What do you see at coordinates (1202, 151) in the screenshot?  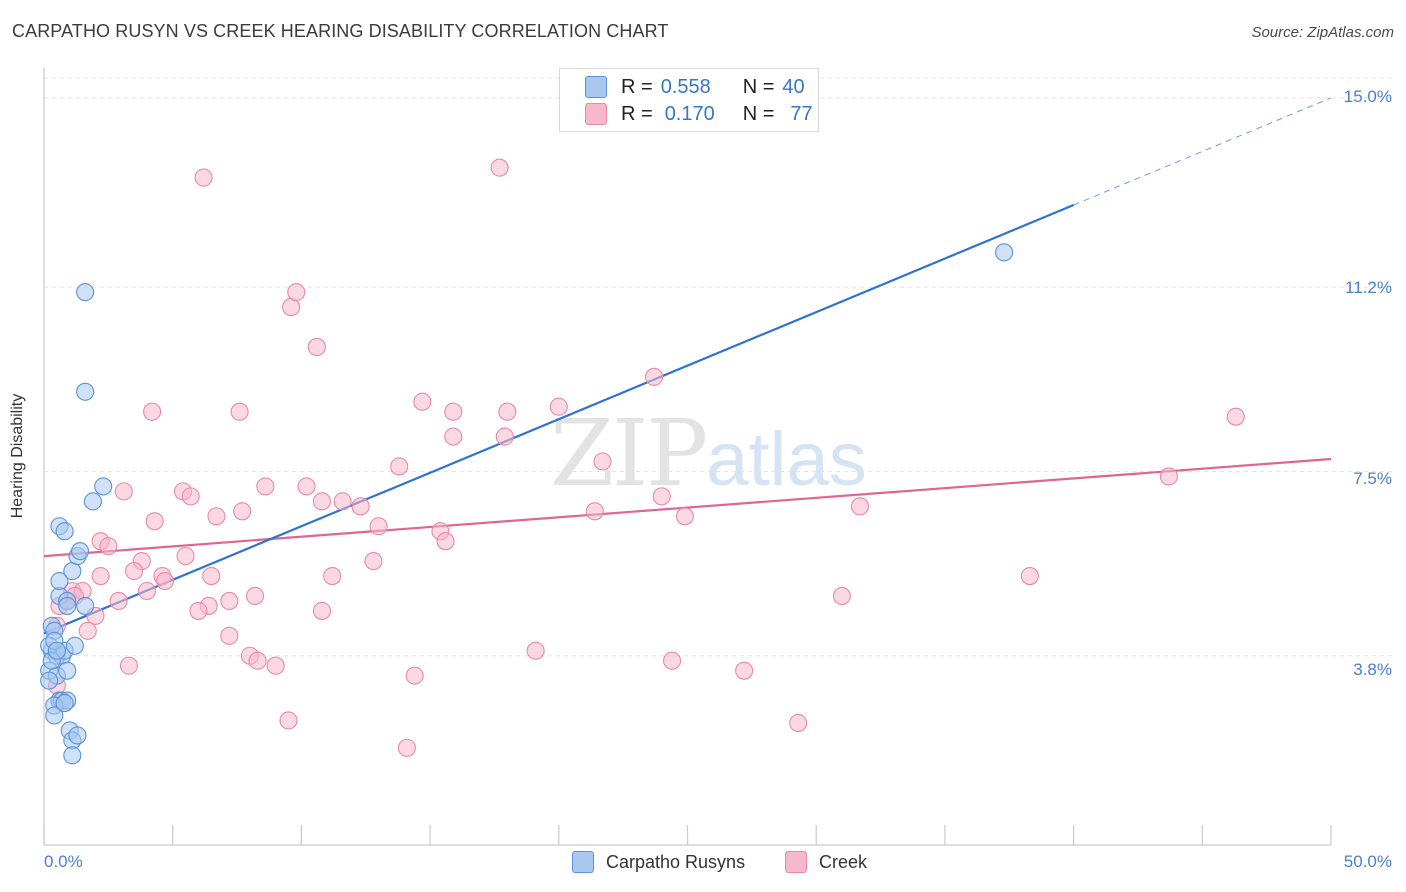 I see `trend-line-carpatho-extension` at bounding box center [1202, 151].